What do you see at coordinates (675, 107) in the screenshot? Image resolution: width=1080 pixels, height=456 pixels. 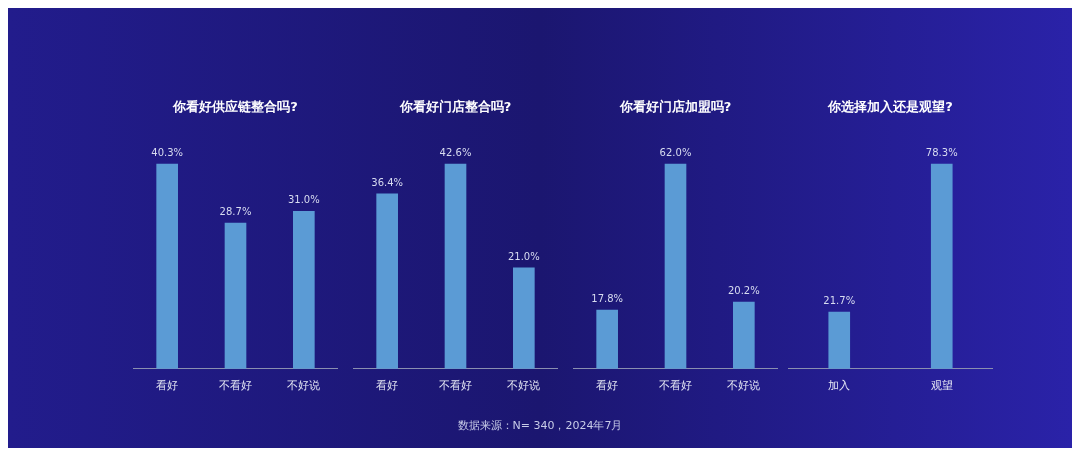 I see `chart-title: 你看好门店加盟吗?` at bounding box center [675, 107].